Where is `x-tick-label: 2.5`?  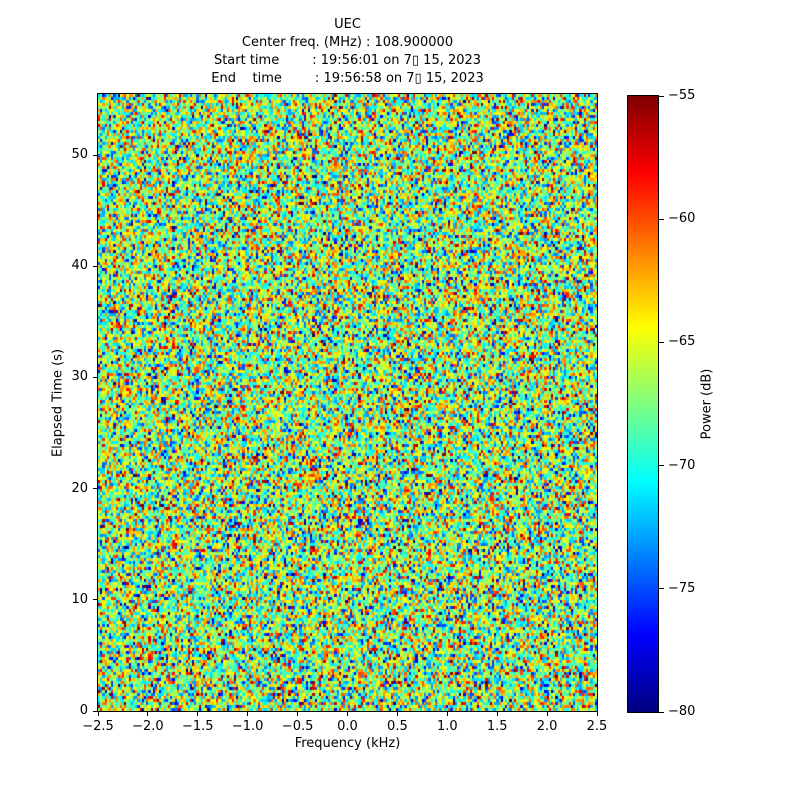 x-tick-label: 2.5 is located at coordinates (597, 726).